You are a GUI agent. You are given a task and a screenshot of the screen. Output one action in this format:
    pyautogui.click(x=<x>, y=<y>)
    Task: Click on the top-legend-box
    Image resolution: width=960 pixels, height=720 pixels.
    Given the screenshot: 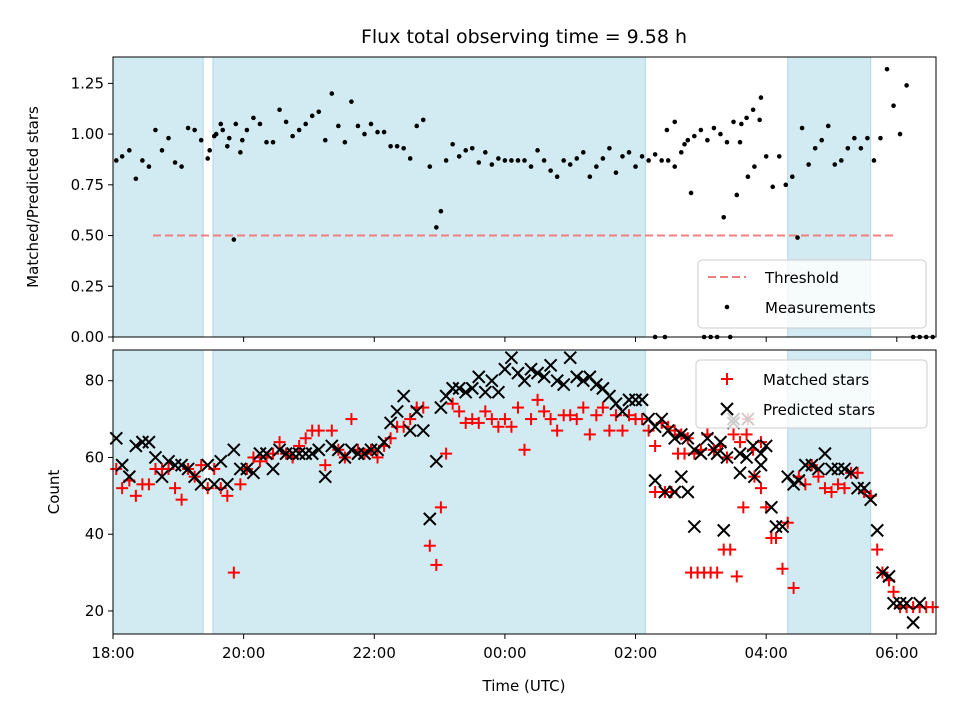 What is the action you would take?
    pyautogui.click(x=812, y=294)
    